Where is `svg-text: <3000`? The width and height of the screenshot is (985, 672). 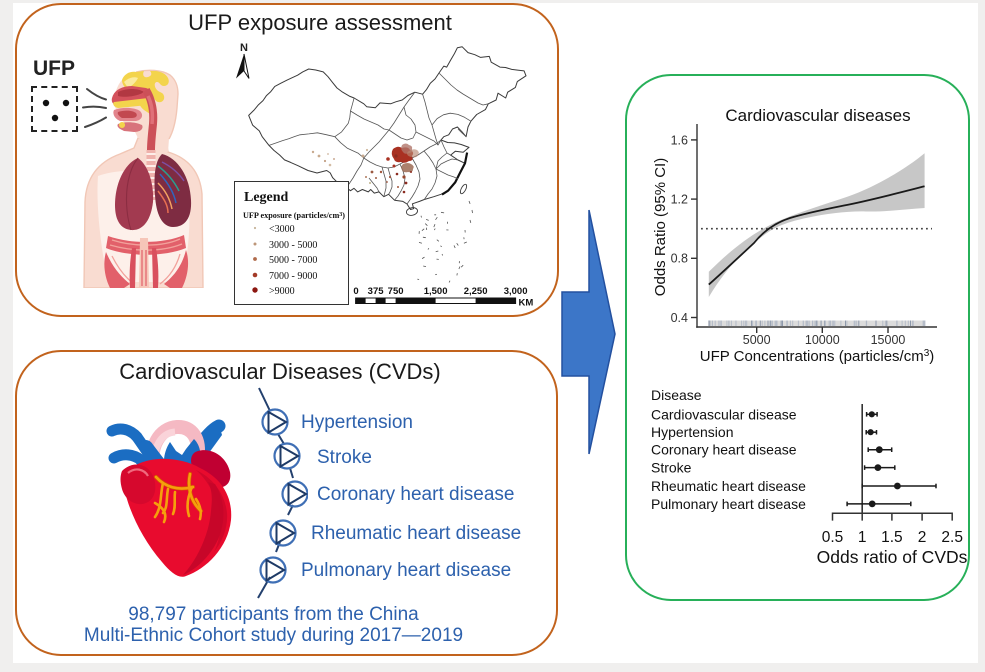 svg-text: <3000 is located at coordinates (282, 229).